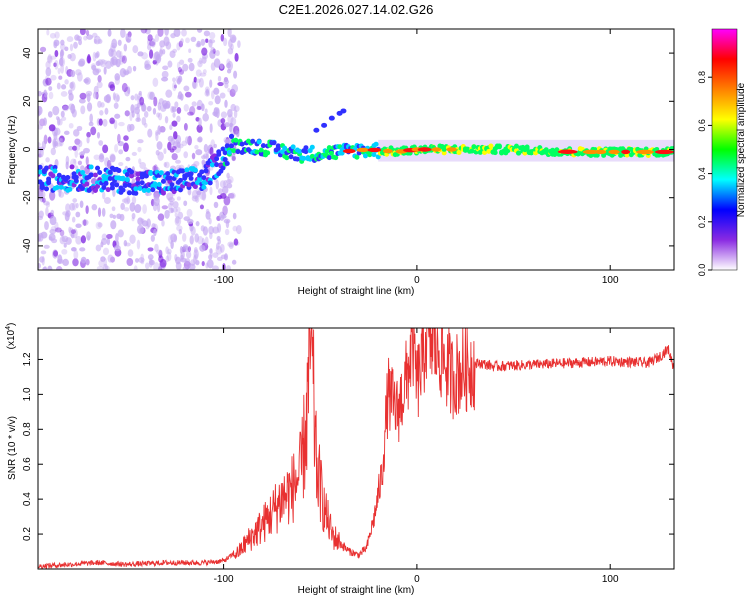 This screenshot has width=750, height=600. What do you see at coordinates (704, 173) in the screenshot?
I see `colorbar-ticks: 0.0 0.2 0.4 0.6 0.8` at bounding box center [704, 173].